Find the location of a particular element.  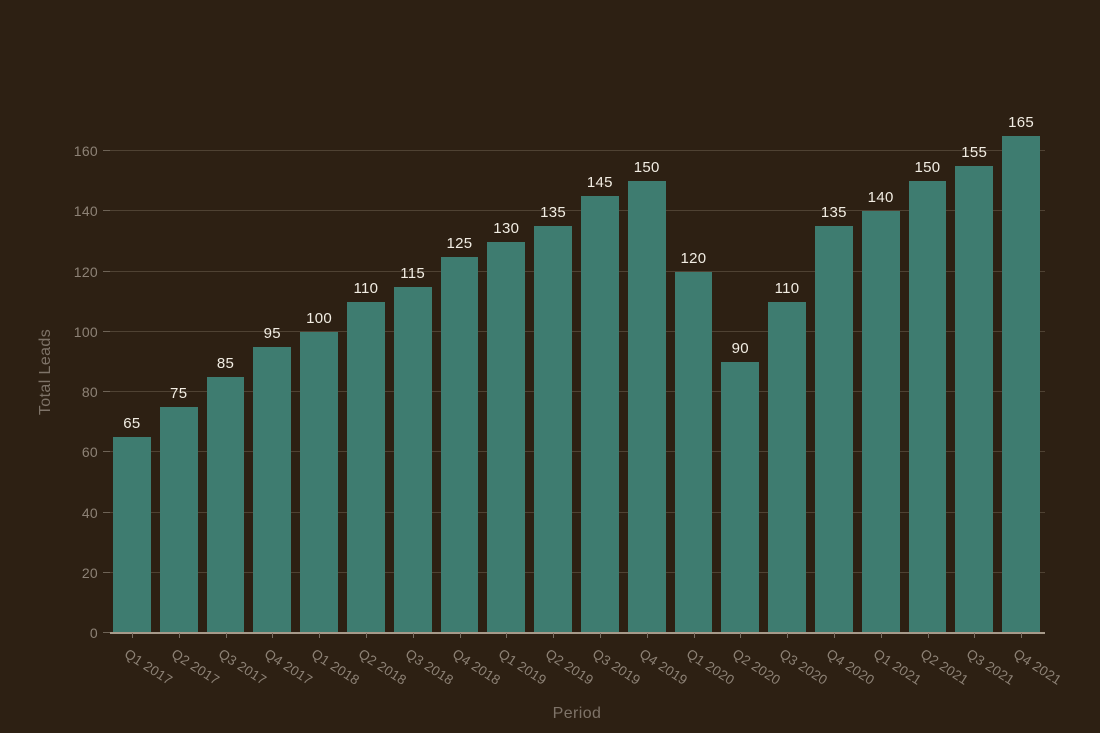

bar-group: 125 is located at coordinates (459, 372).